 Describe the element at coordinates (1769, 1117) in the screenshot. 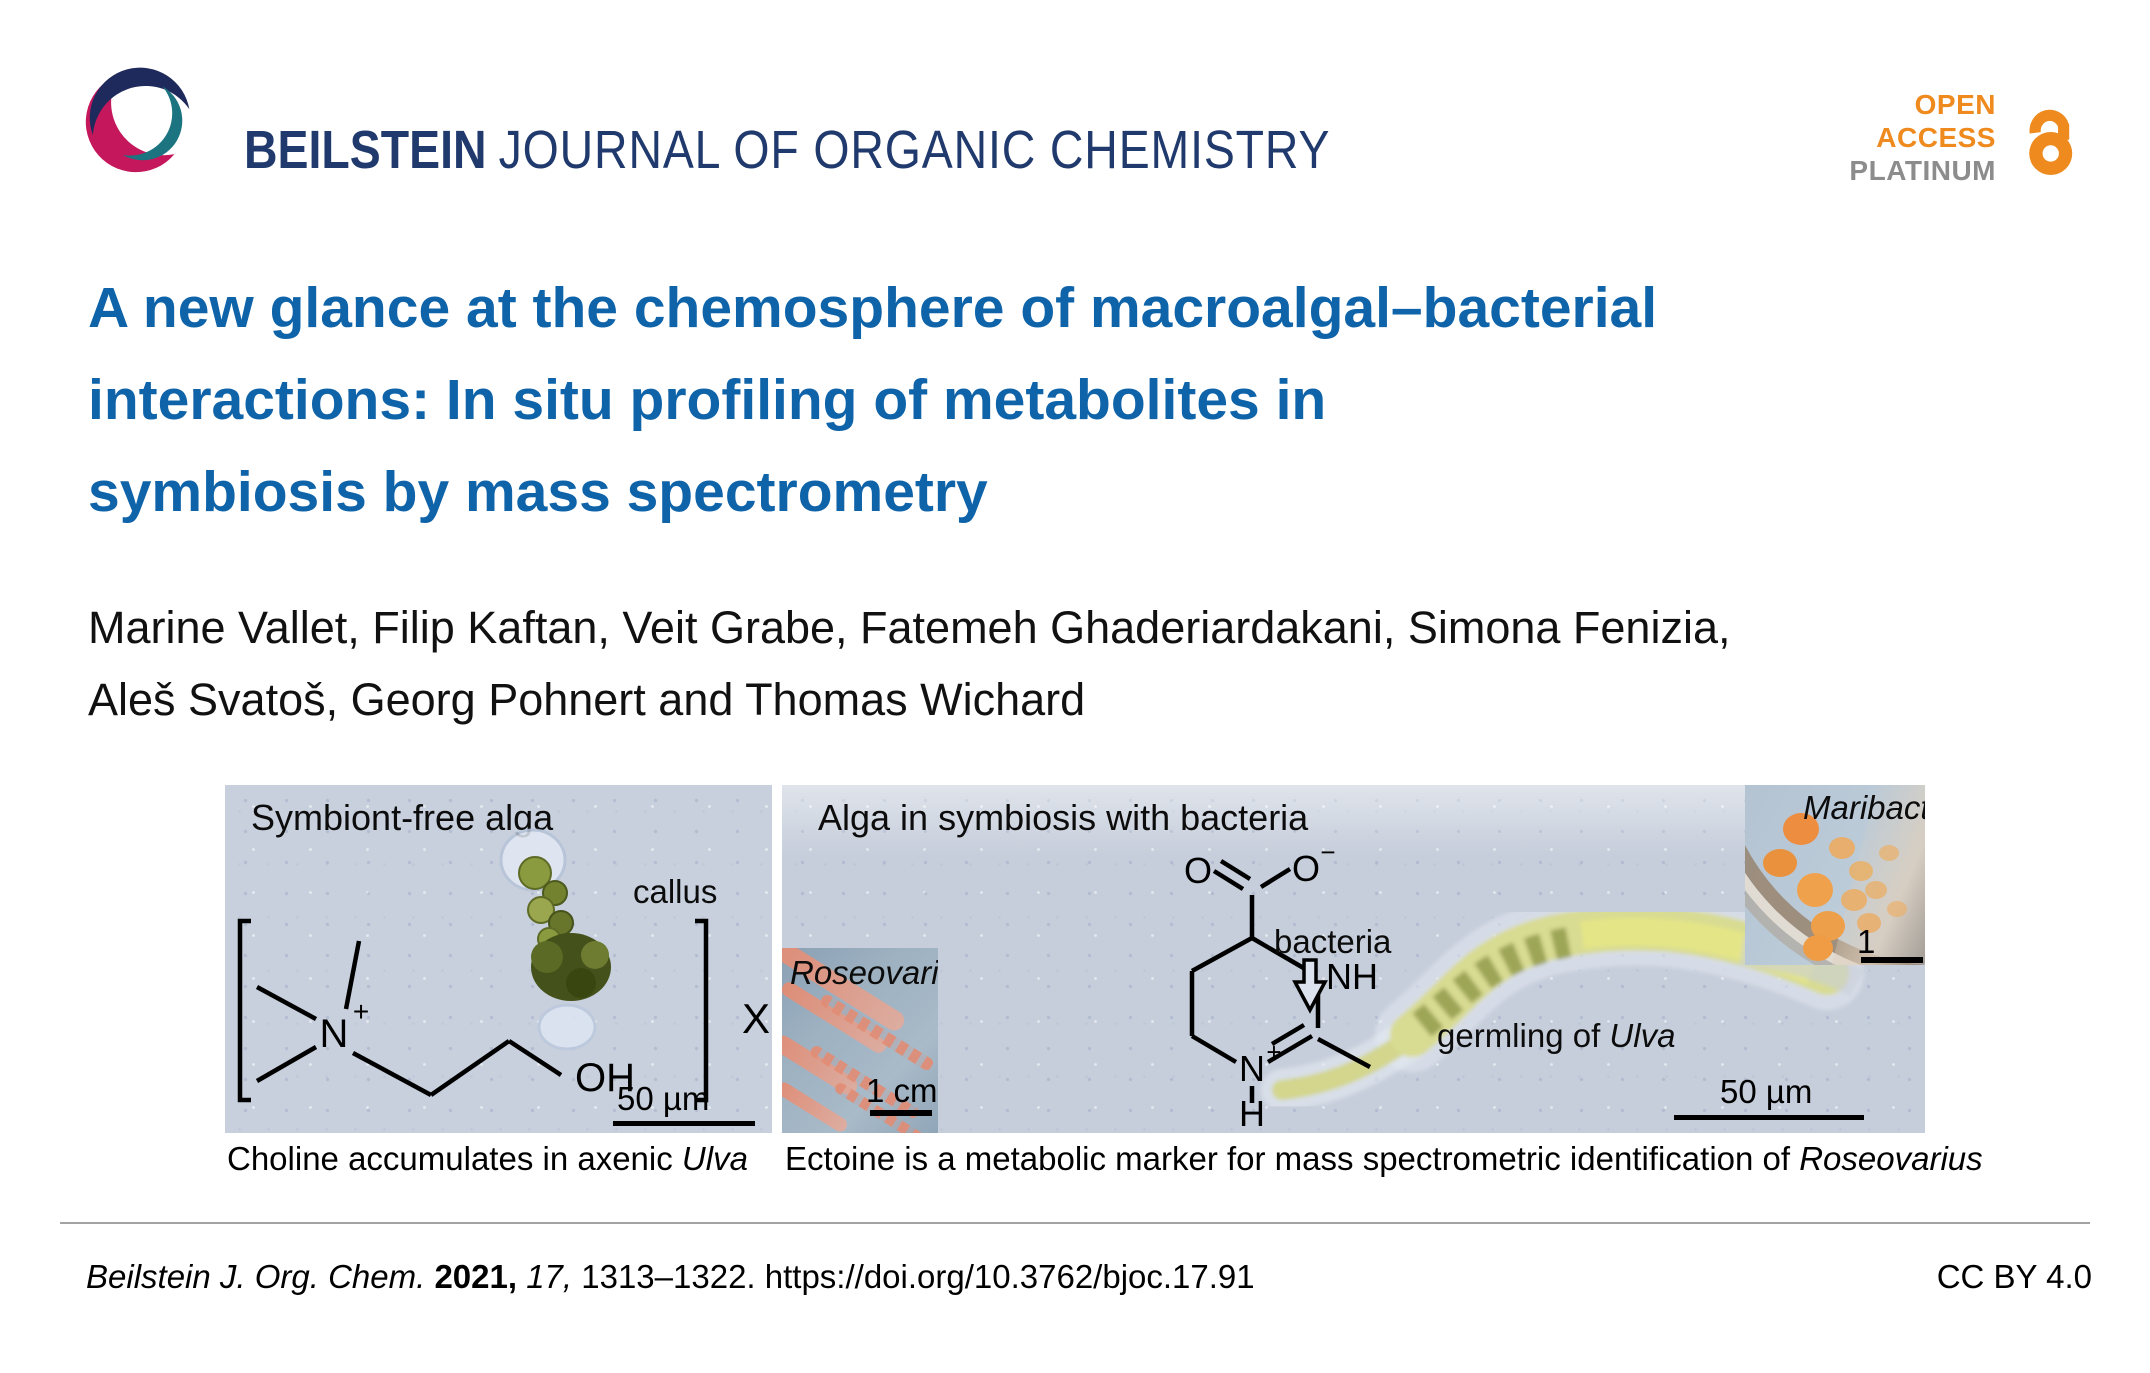

I see `right-scale-bar` at that location.